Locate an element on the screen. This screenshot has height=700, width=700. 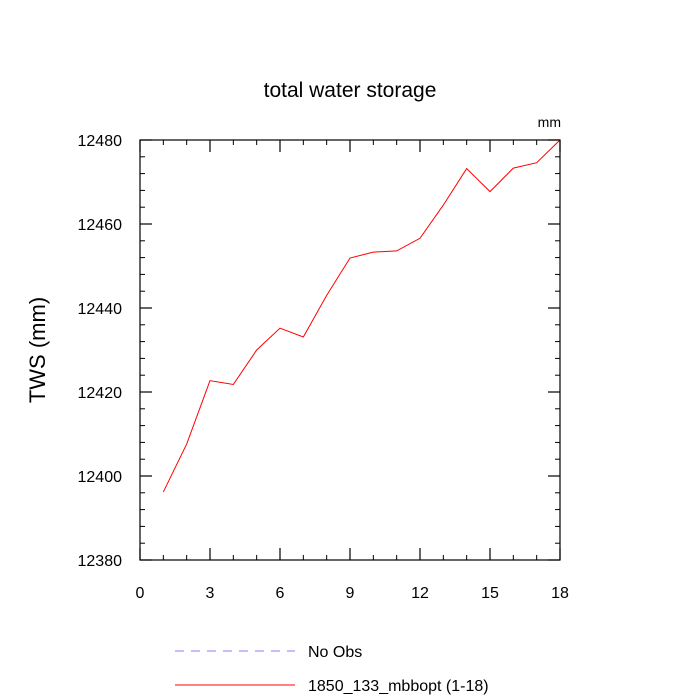
y-tick-label: 12480 is located at coordinates (100, 141).